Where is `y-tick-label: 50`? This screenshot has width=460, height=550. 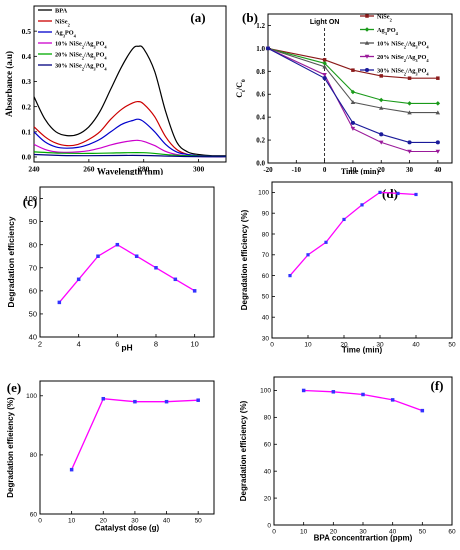
y-tick-label: 50 is located at coordinates (33, 314).